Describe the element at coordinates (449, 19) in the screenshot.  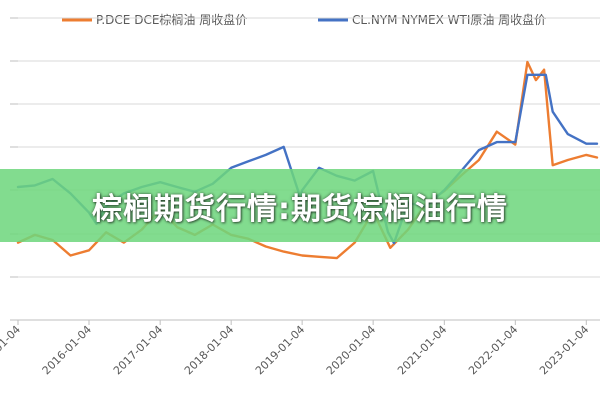
I see `legend-label: CL.NYM NYMEX WTI原油 周收盘价` at that location.